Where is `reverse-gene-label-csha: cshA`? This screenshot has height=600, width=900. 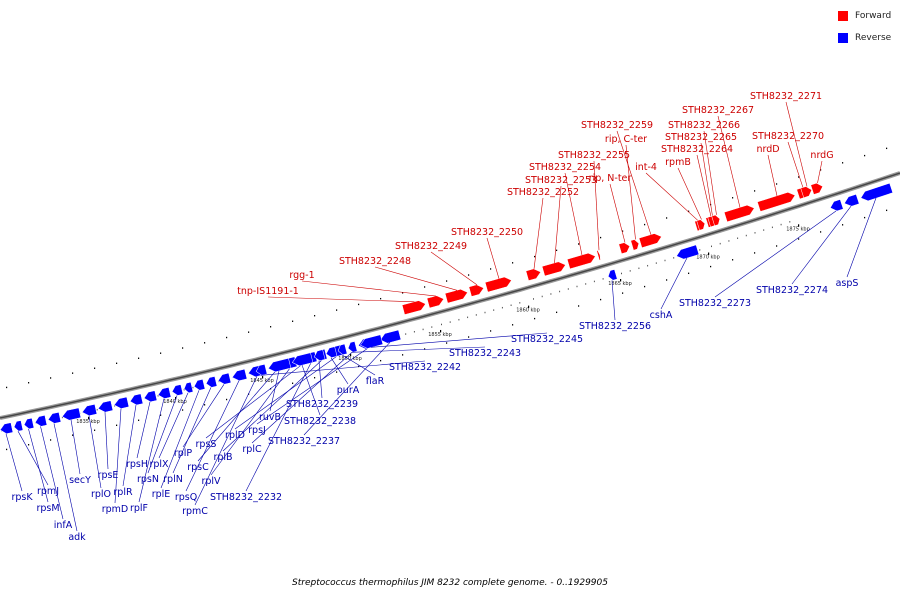 reverse-gene-label-csha: cshA is located at coordinates (661, 315).